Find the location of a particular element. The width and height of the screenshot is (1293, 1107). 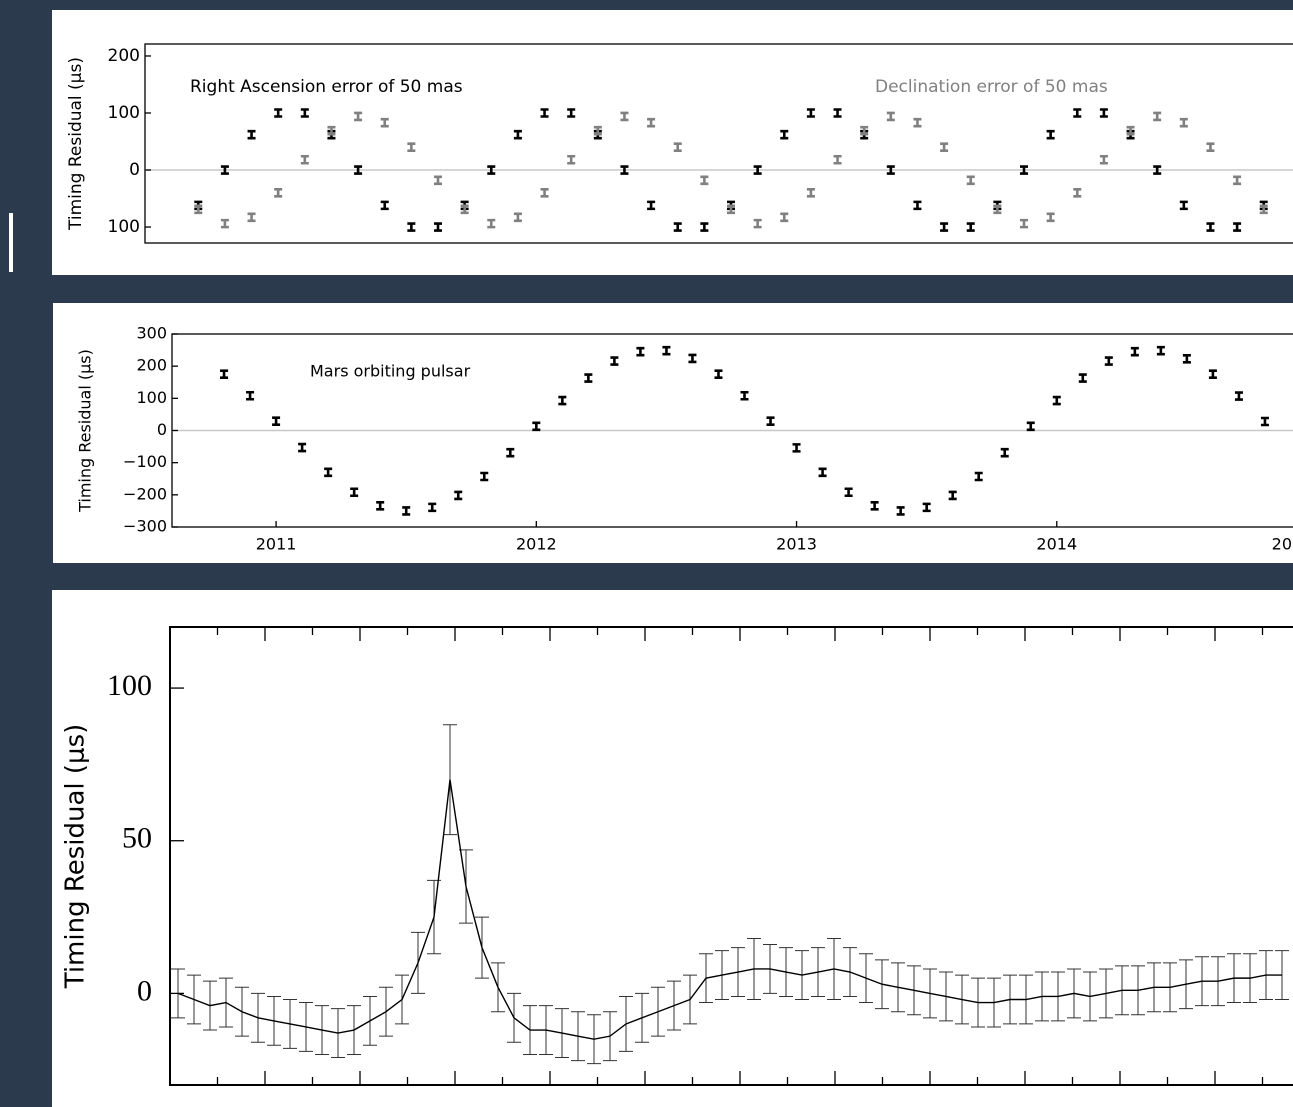

slide-accent is located at coordinates (11, 242).